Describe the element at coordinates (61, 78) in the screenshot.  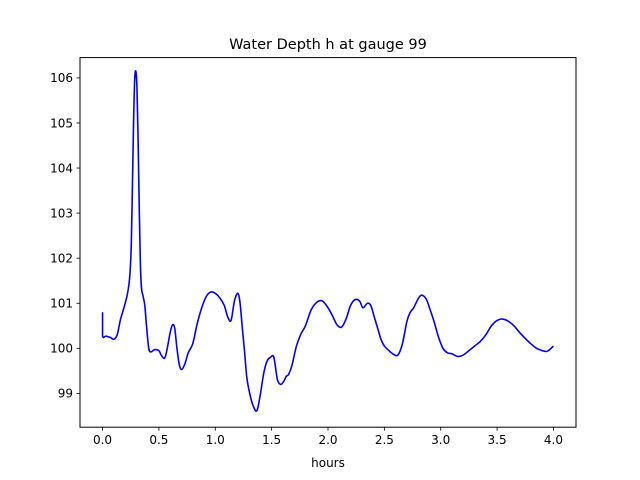
I see `y-tick-label: 106` at that location.